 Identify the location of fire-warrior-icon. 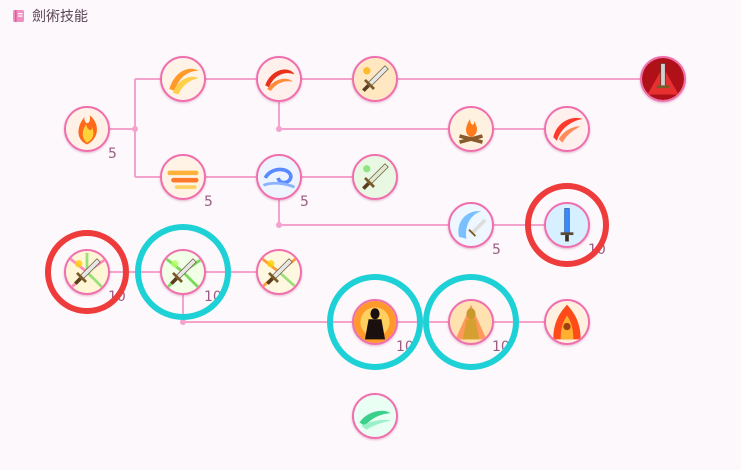
(567, 322).